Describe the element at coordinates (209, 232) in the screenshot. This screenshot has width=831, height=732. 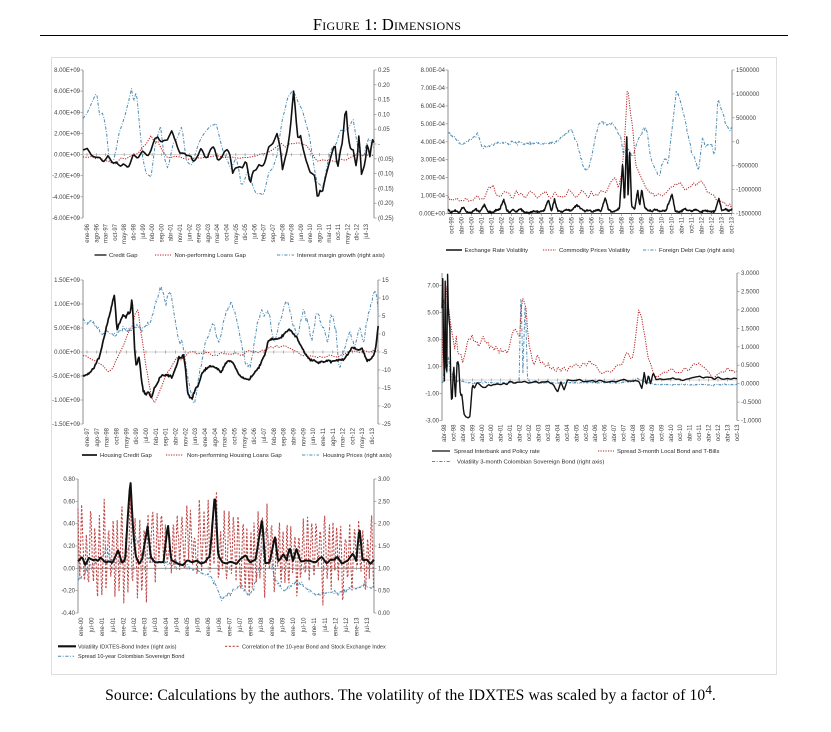
I see `svg-text: ago-03` at that location.